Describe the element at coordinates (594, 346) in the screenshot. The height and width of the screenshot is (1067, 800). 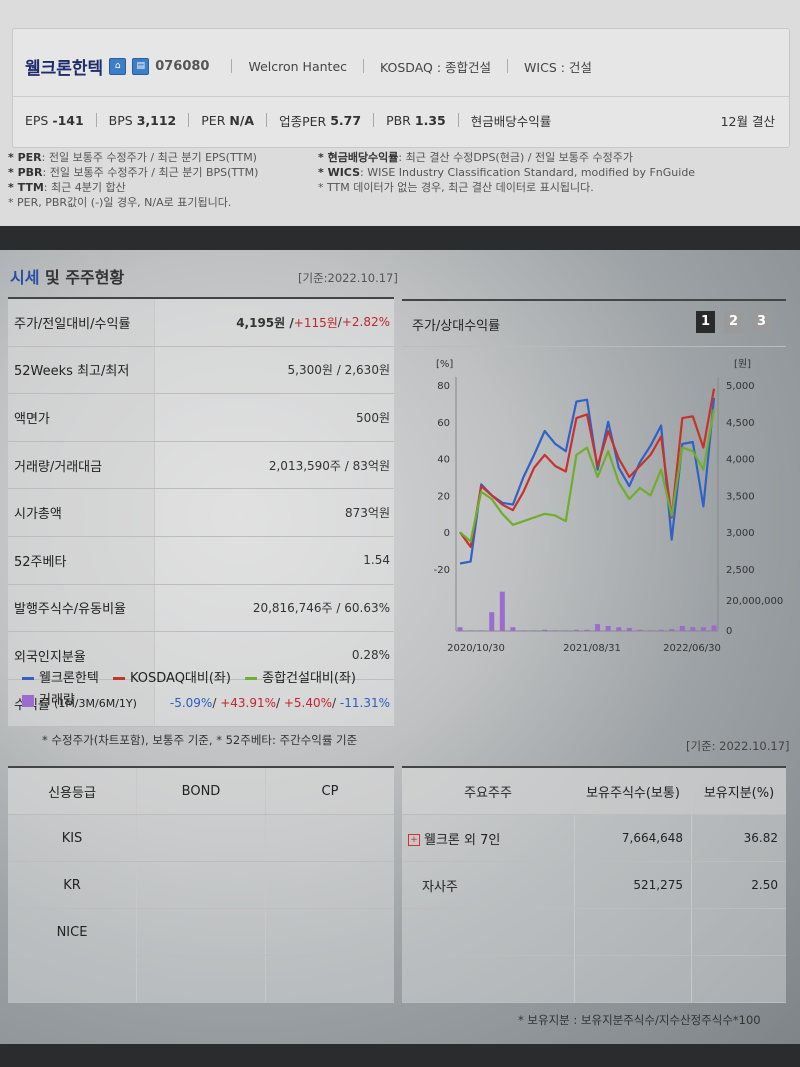
I see `chart-header-rule` at that location.